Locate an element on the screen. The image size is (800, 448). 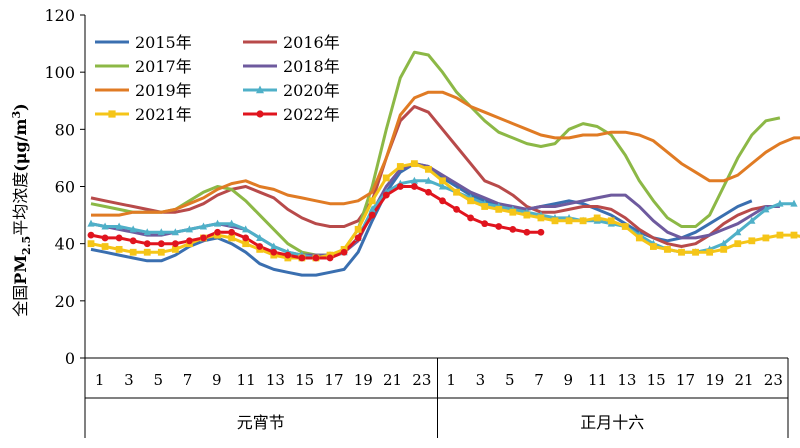
legend-label: 2019年 is located at coordinates (163, 90).